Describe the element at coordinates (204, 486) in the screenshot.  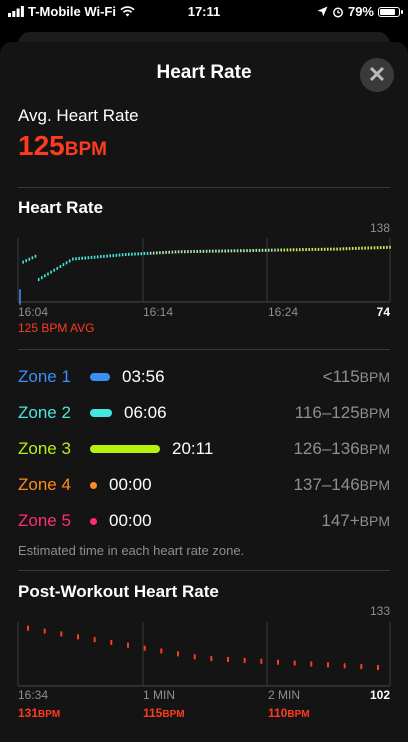
I see `zone-row: Zone 4 00:00 137–146BPM` at that location.